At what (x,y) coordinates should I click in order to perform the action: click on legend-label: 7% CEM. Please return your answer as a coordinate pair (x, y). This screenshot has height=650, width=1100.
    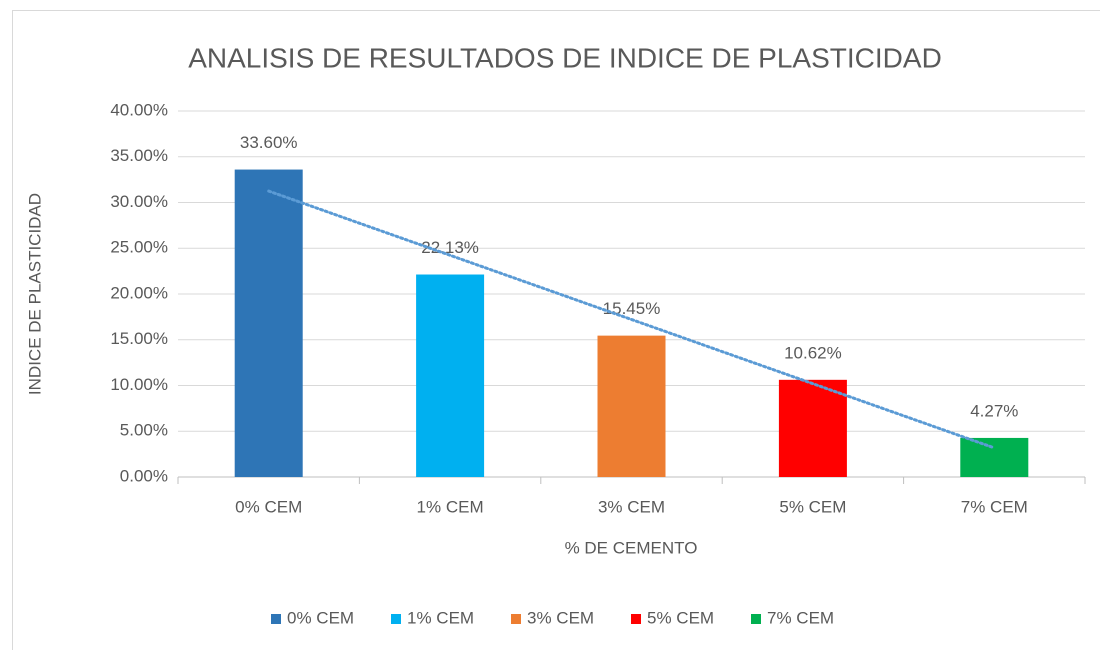
    Looking at the image, I should click on (800, 617).